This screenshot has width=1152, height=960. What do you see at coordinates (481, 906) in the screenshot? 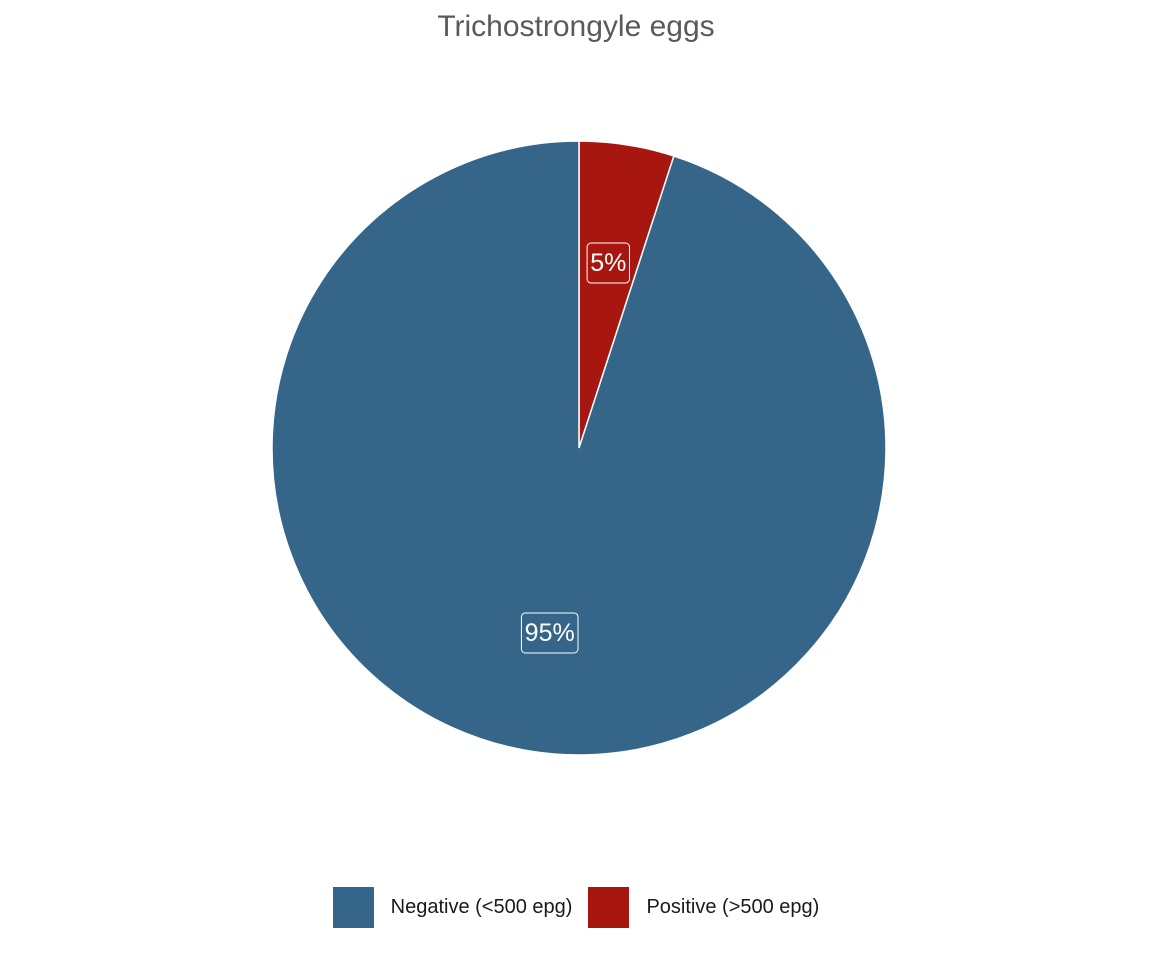
I see `legend-label-negative: Negative (<500 epg)` at bounding box center [481, 906].